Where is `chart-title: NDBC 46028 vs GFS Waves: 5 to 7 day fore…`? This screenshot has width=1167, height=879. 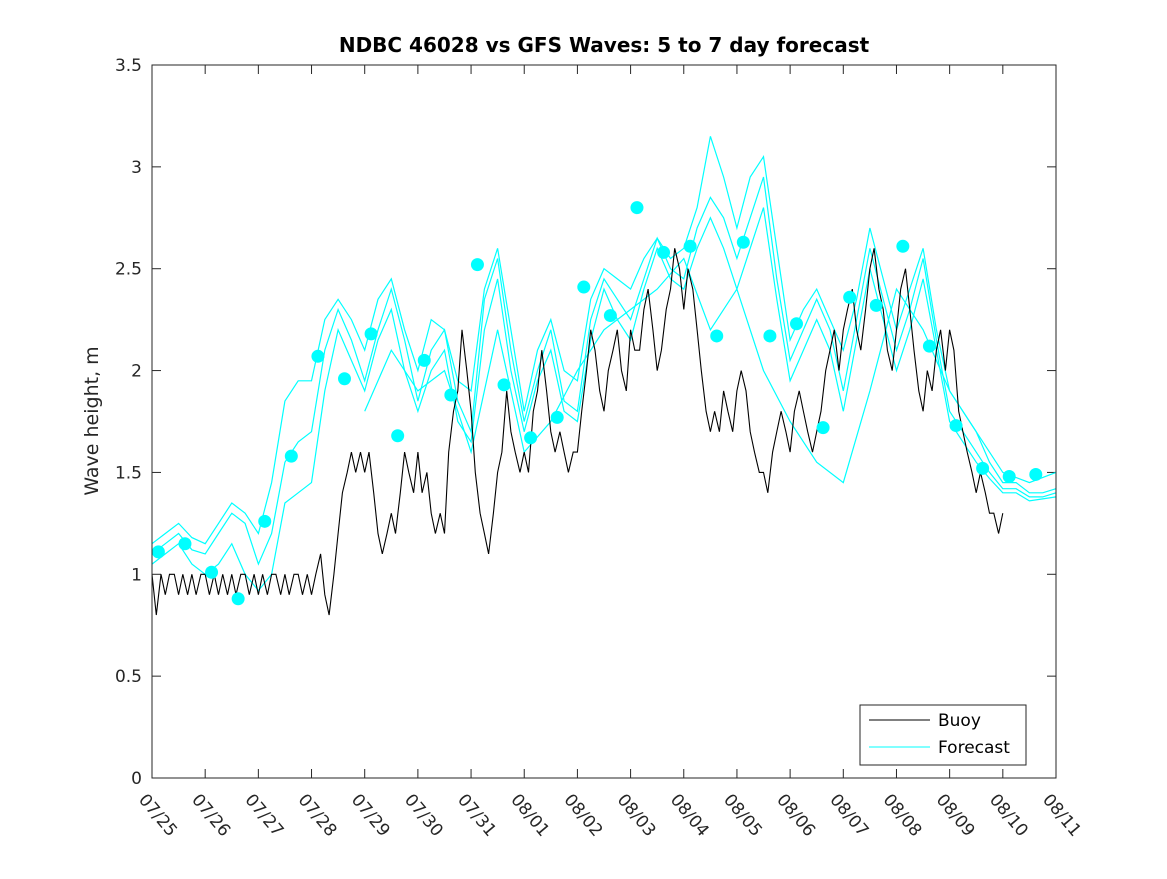
chart-title: NDBC 46028 vs GFS Waves: 5 to 7 day fore… is located at coordinates (604, 45).